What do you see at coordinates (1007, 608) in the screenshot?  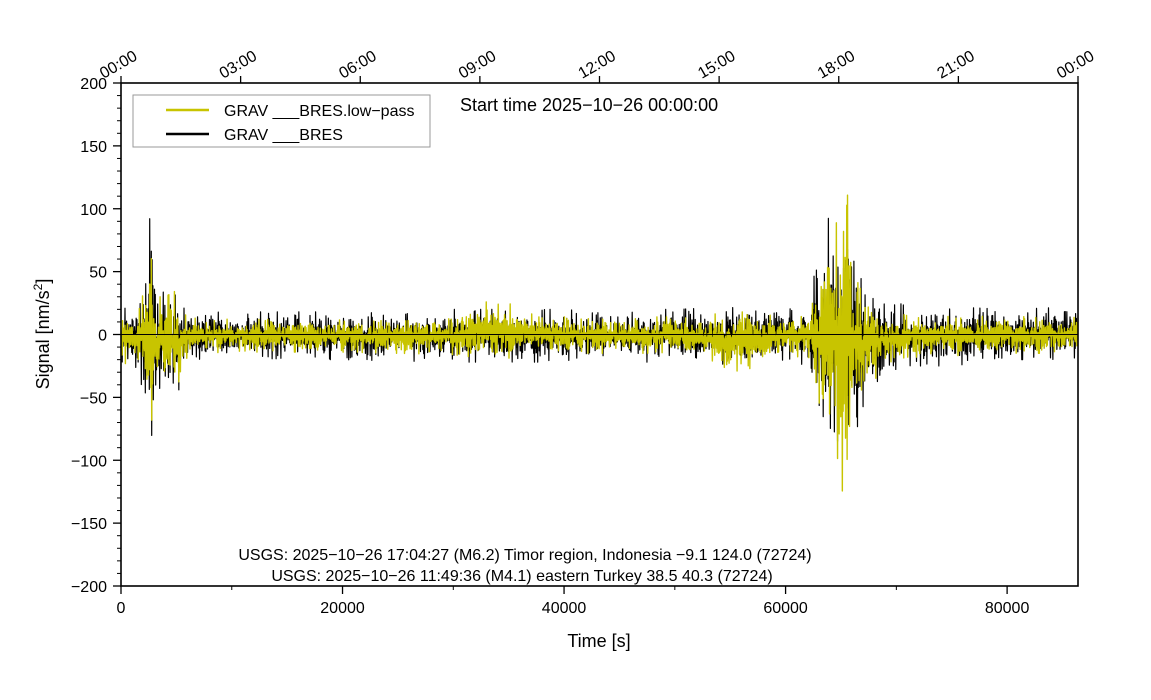 I see `x-tick-label: 80000` at bounding box center [1007, 608].